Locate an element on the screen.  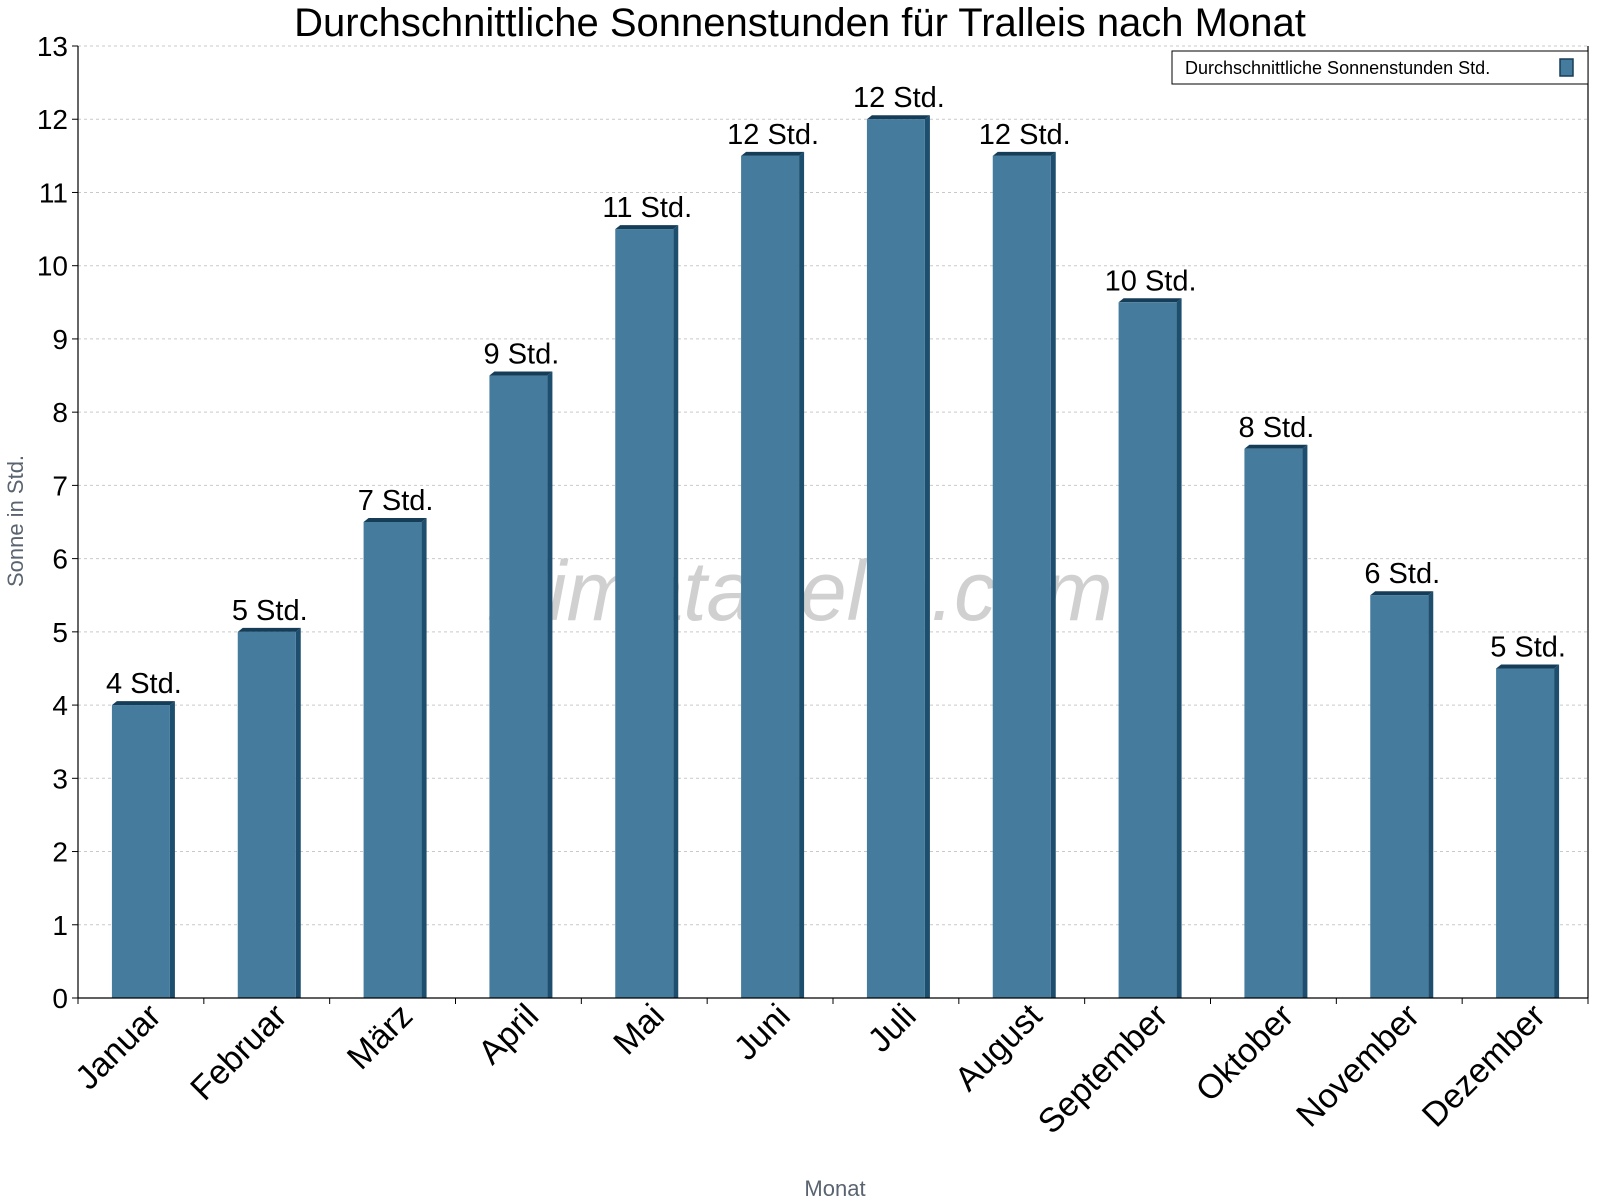
y-tick-label: 3 is located at coordinates (60, 778).